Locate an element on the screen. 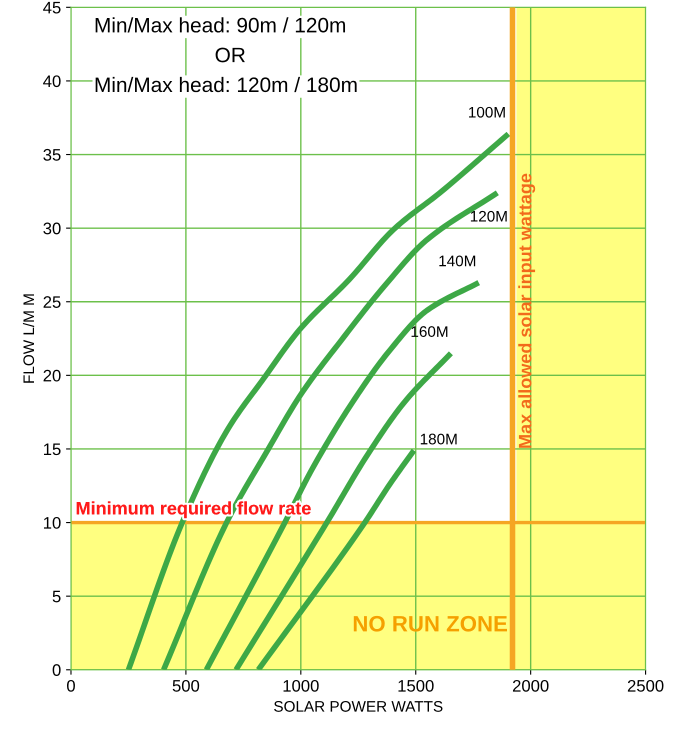 The image size is (676, 732). y-tick-label: 40 is located at coordinates (52, 81).